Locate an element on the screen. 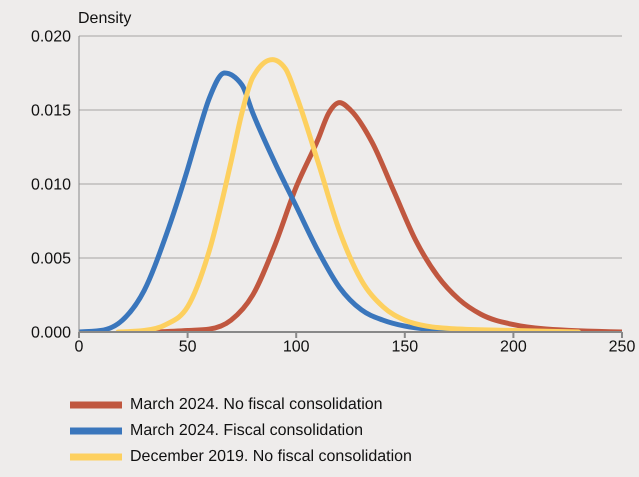 Image resolution: width=639 pixels, height=477 pixels. y-tick-label: 0.020 is located at coordinates (51, 37).